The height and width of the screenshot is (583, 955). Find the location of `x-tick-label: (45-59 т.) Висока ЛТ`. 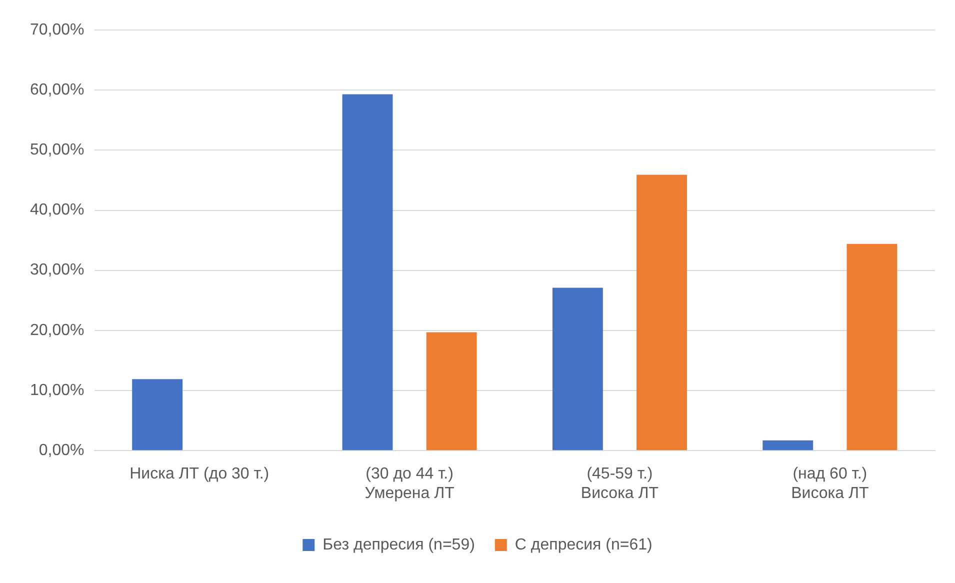

x-tick-label: (45-59 т.) Висока ЛТ is located at coordinates (619, 484).